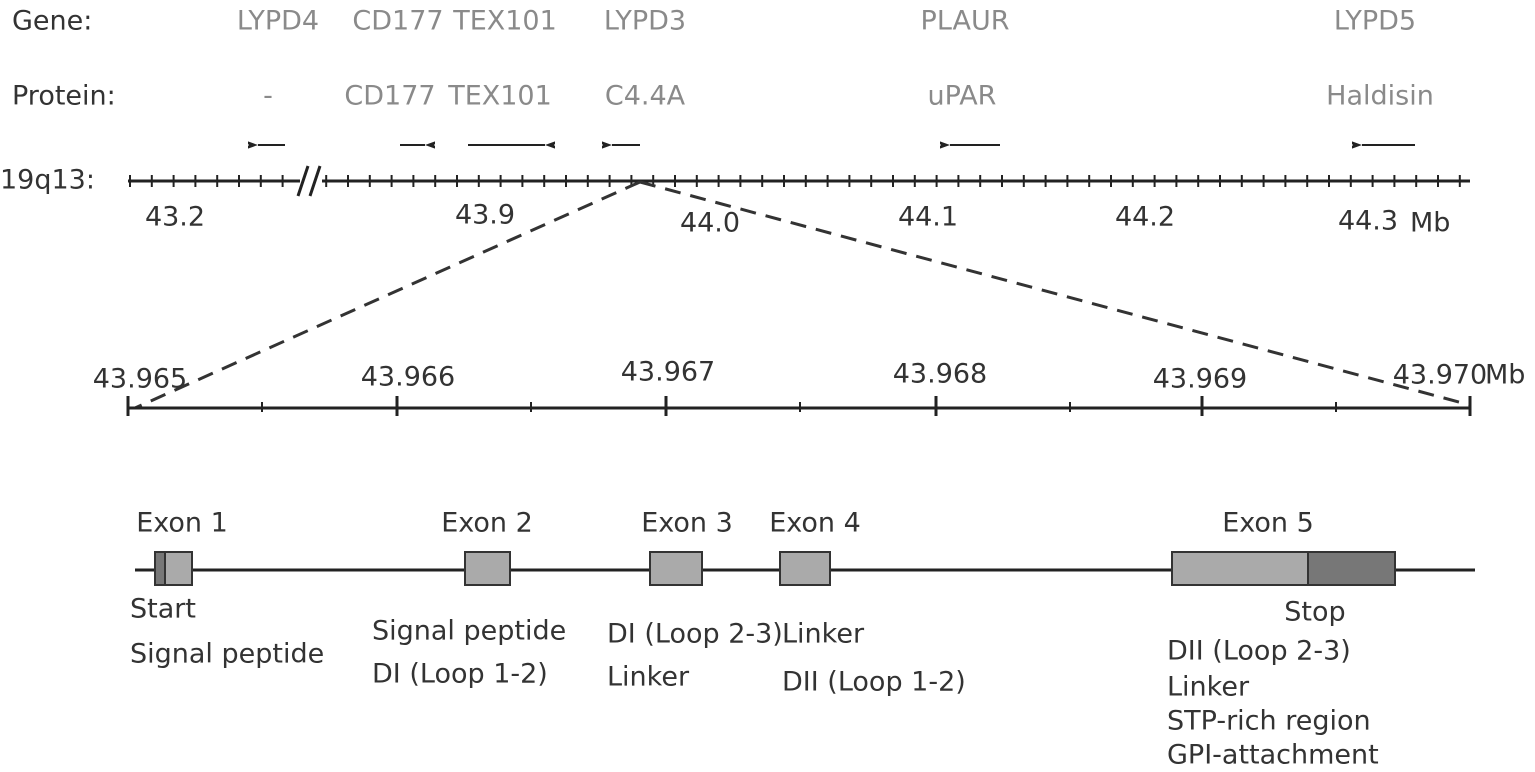  What do you see at coordinates (278, 21) in the screenshot?
I see `gene-name: LYPD4` at bounding box center [278, 21].